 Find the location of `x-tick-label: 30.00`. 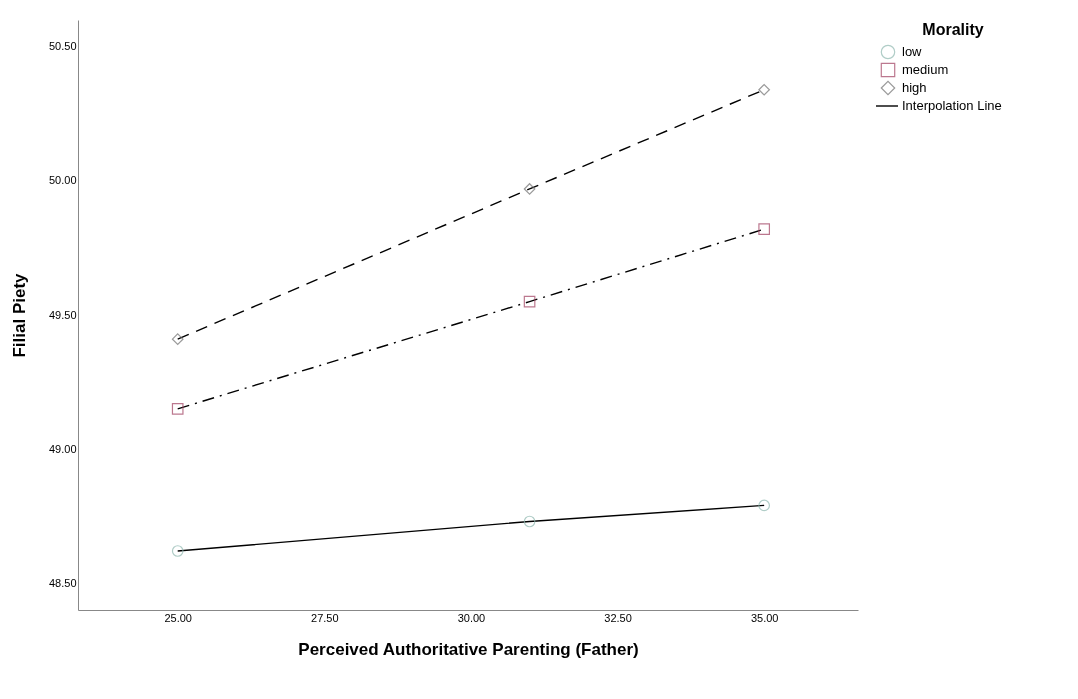

x-tick-label: 30.00 is located at coordinates (471, 617).